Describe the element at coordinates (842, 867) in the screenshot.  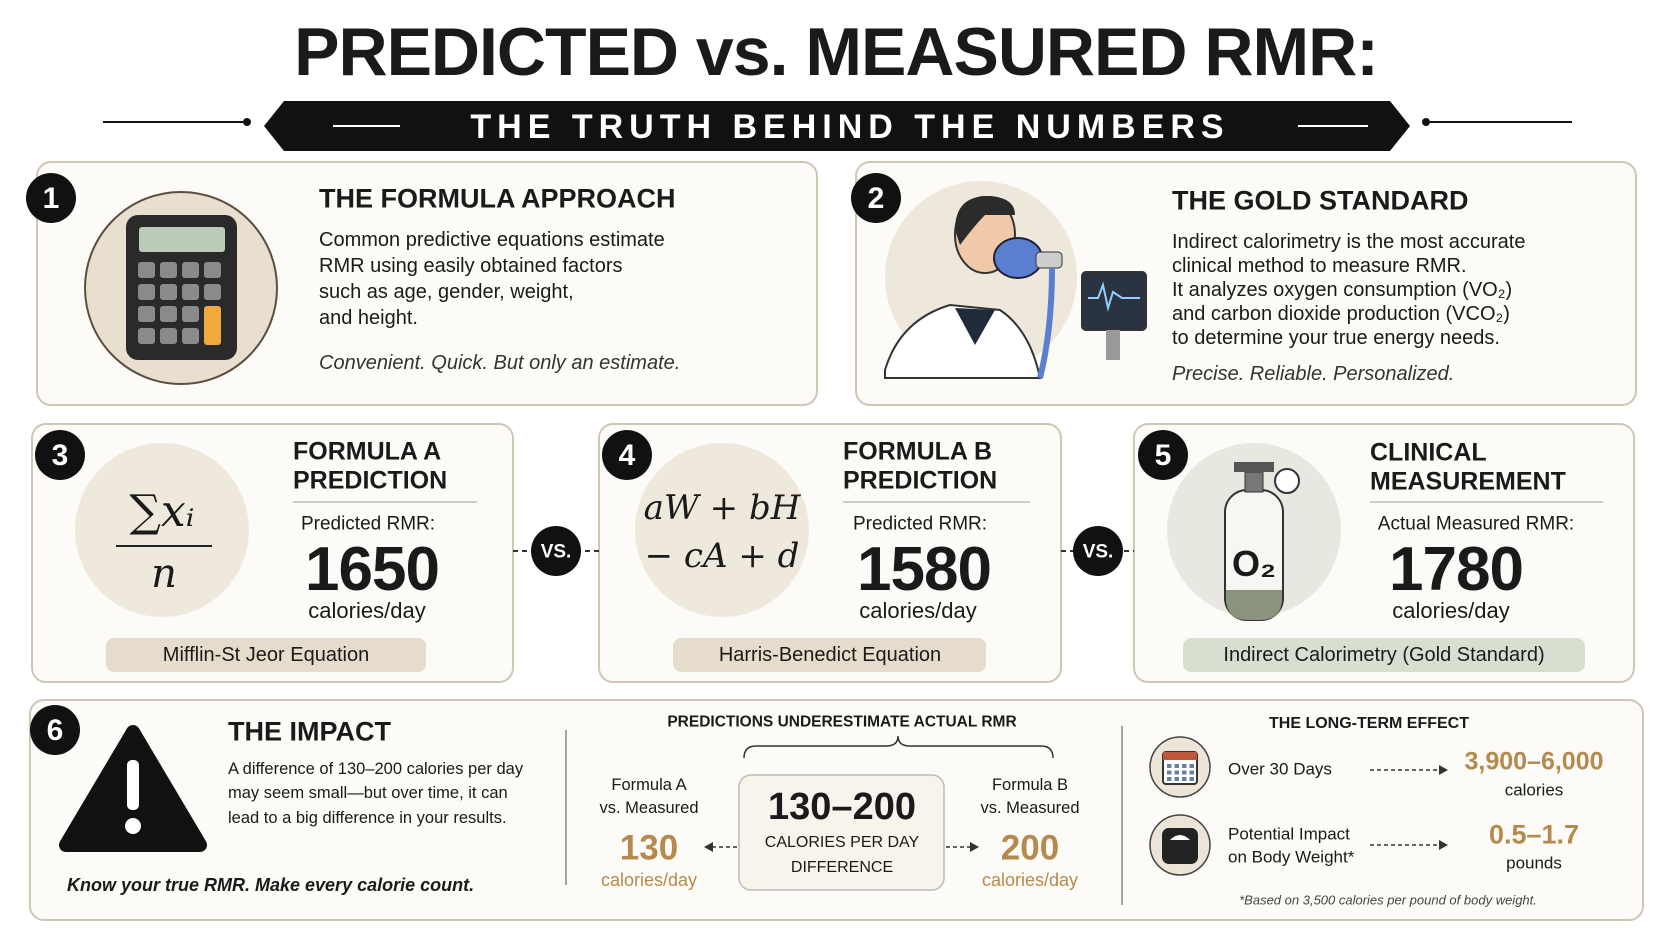
I see `difference-label: DIFFERENCE` at that location.